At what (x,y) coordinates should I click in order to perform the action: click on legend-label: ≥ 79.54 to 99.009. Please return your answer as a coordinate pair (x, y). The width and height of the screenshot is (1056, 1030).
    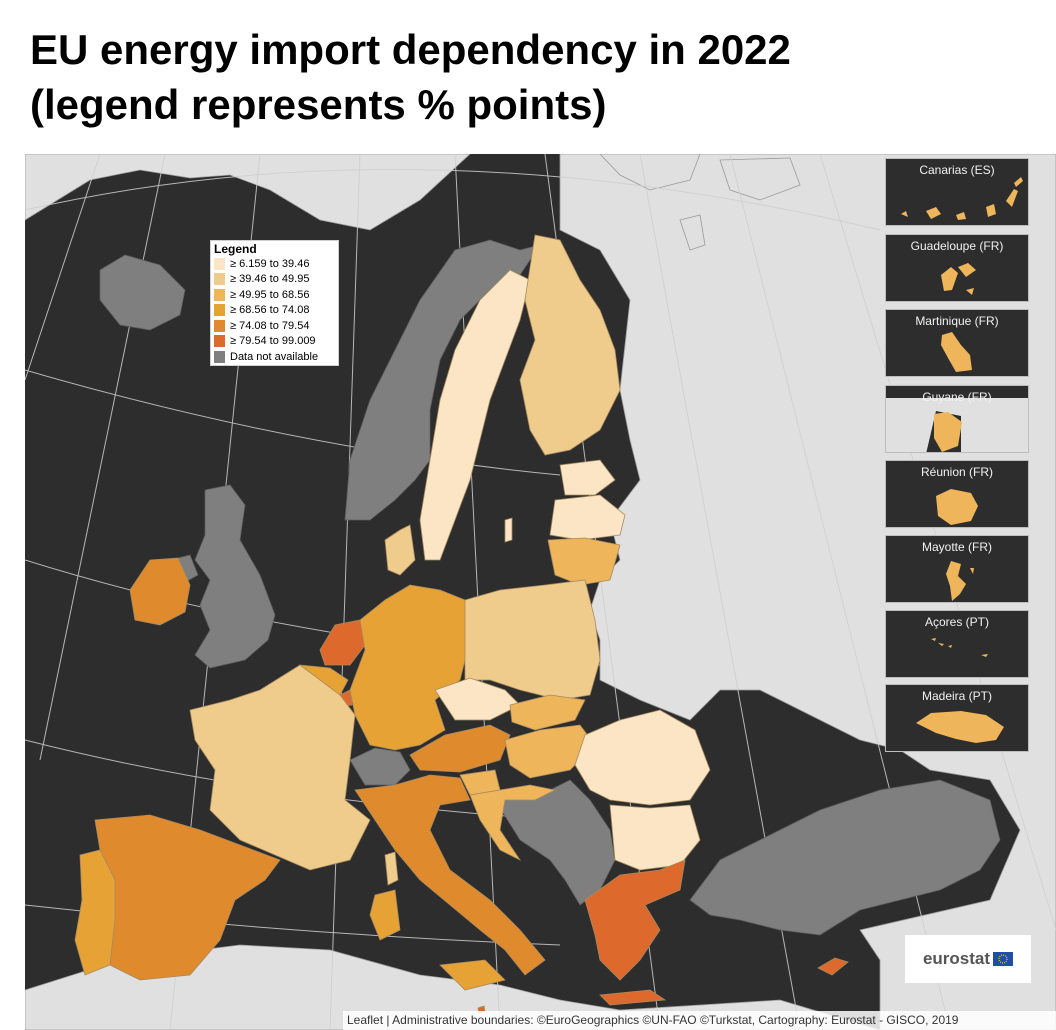
    Looking at the image, I should click on (273, 341).